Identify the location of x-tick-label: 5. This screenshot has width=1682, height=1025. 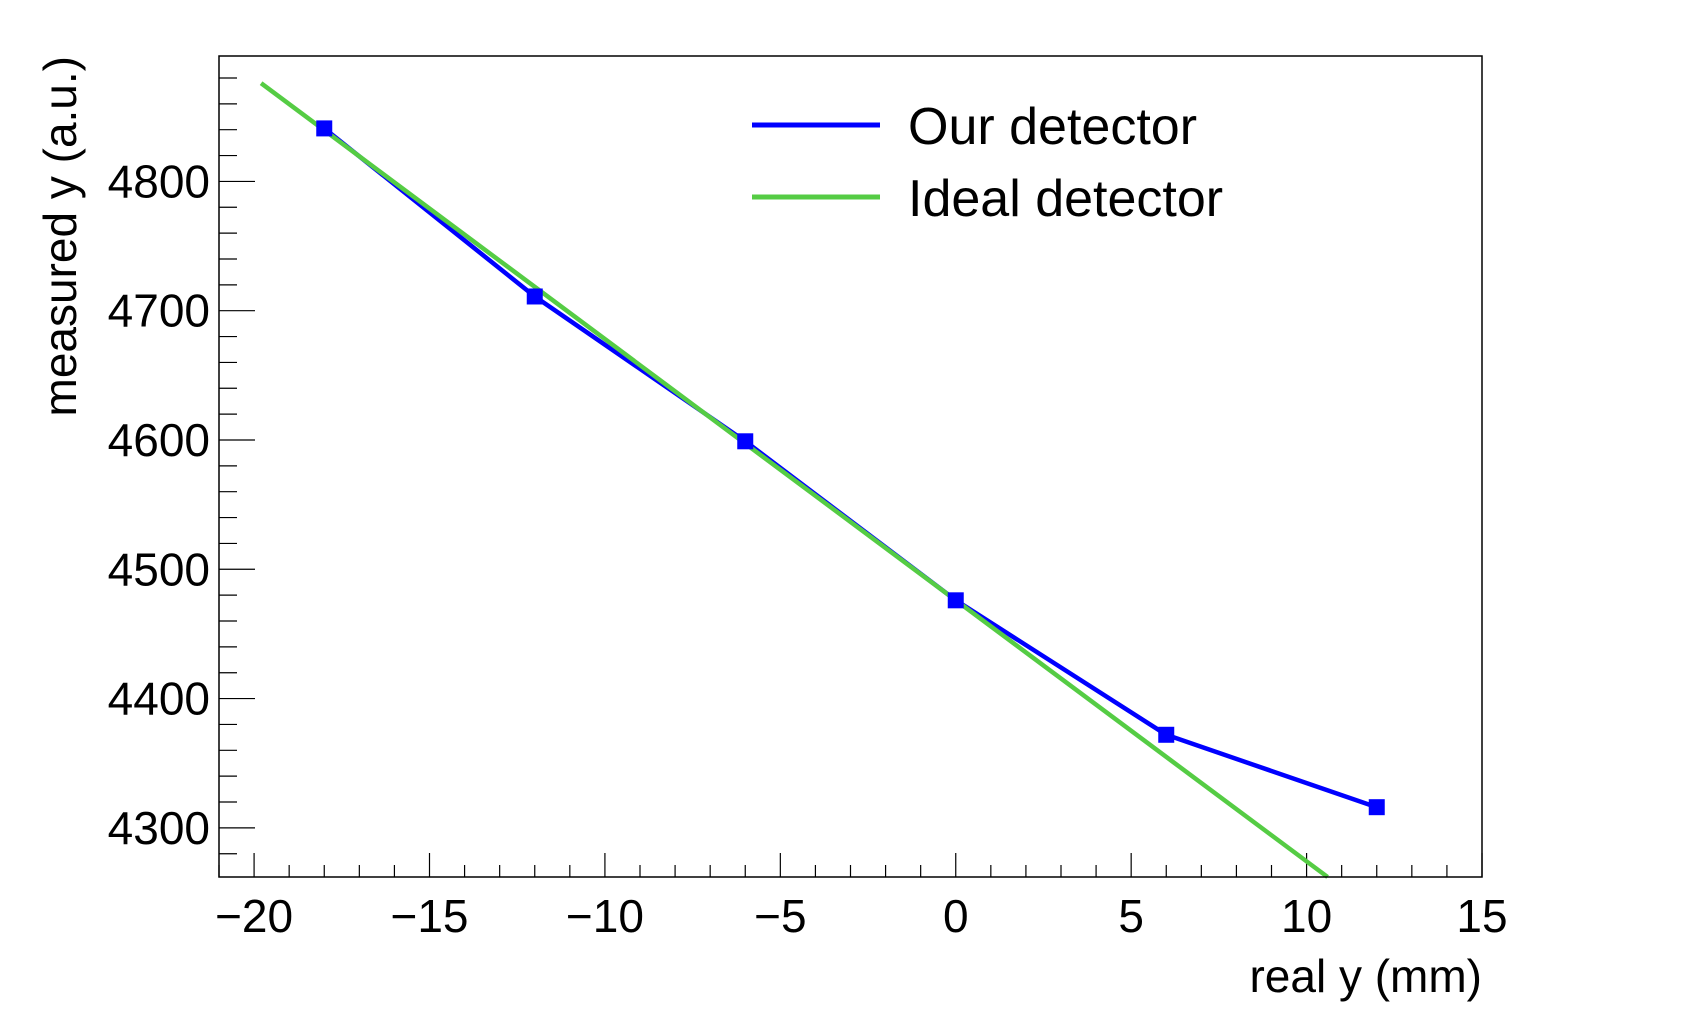
(1131, 916).